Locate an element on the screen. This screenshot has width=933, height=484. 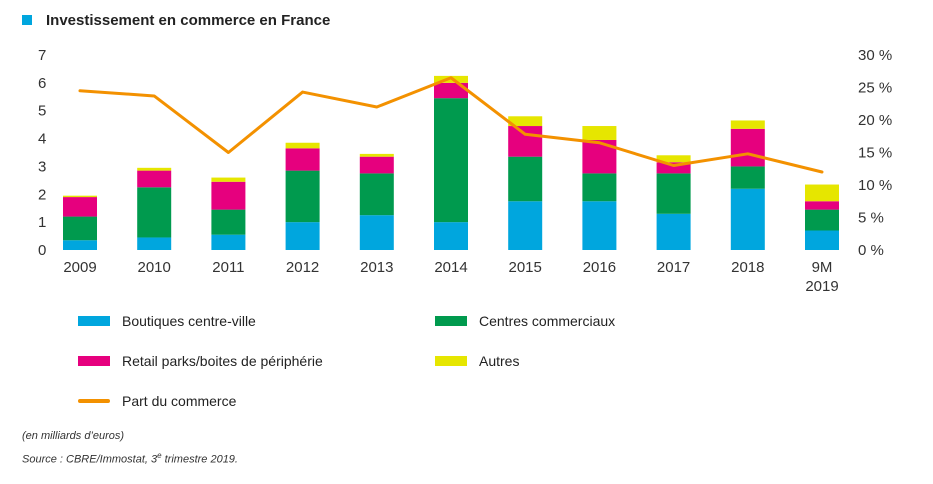
legend-label-boutiques: Boutiques centre-ville is located at coordinates (189, 321).